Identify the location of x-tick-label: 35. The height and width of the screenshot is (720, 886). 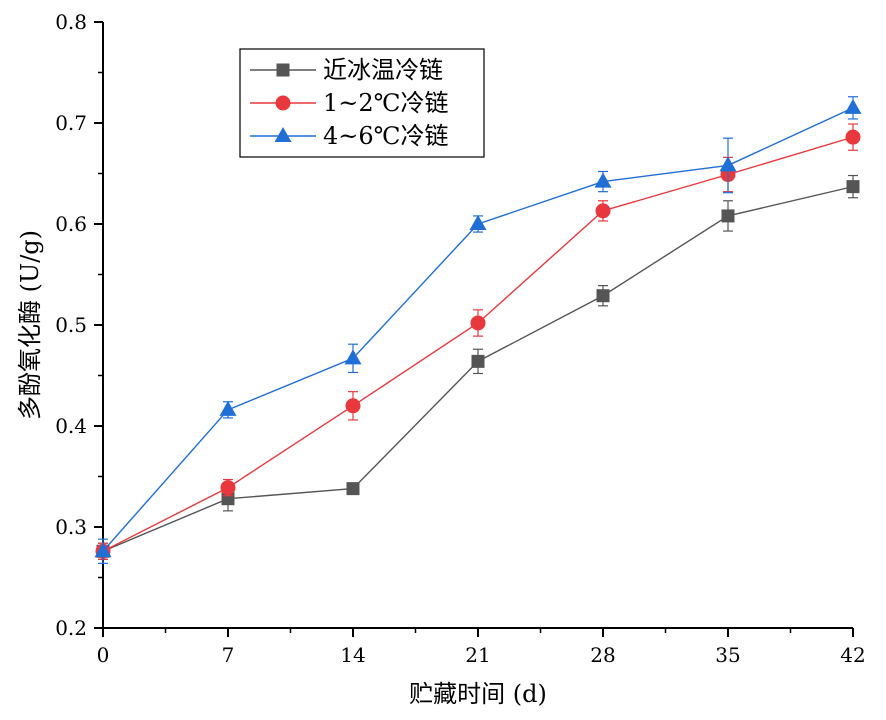
(727, 655).